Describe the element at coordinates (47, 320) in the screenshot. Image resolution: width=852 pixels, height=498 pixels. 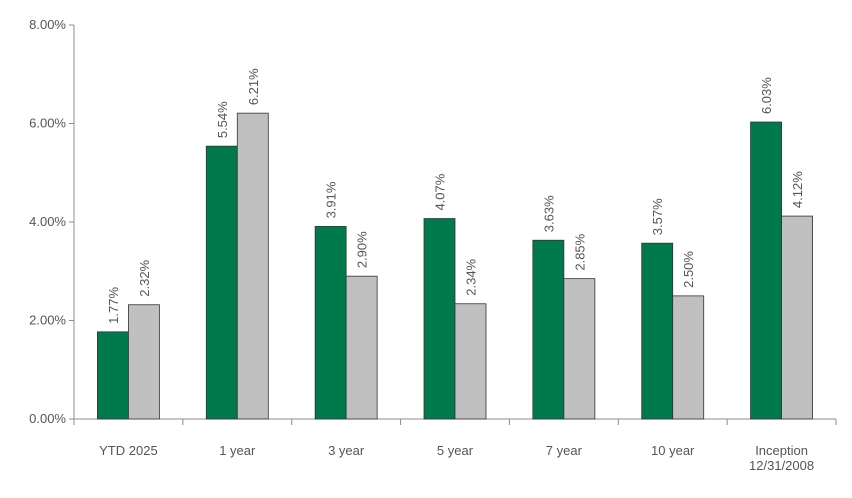
I see `y-tick-label: 2.00%` at that location.